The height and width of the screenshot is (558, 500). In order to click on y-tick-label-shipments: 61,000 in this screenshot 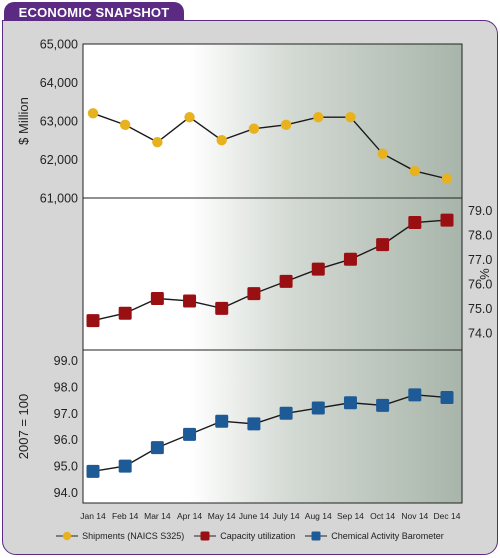, I will do `click(59, 199)`.